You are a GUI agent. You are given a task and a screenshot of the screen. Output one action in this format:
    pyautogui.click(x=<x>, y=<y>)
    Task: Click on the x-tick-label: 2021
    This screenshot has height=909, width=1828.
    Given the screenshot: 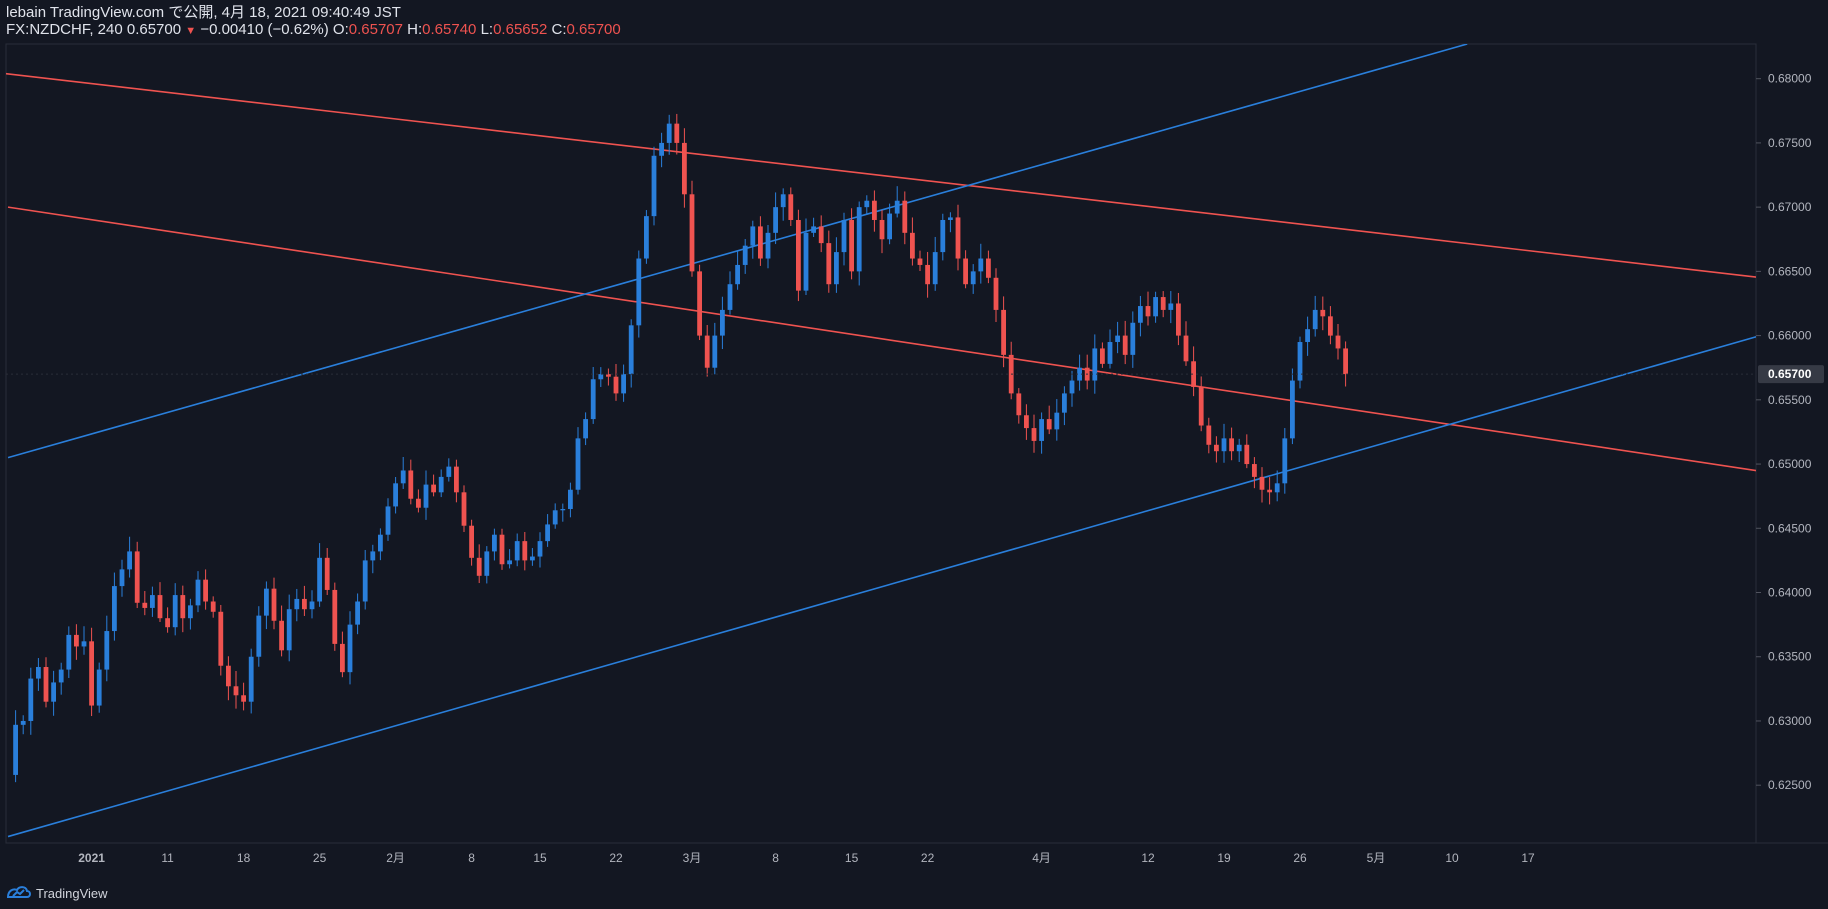 What is the action you would take?
    pyautogui.click(x=91, y=858)
    